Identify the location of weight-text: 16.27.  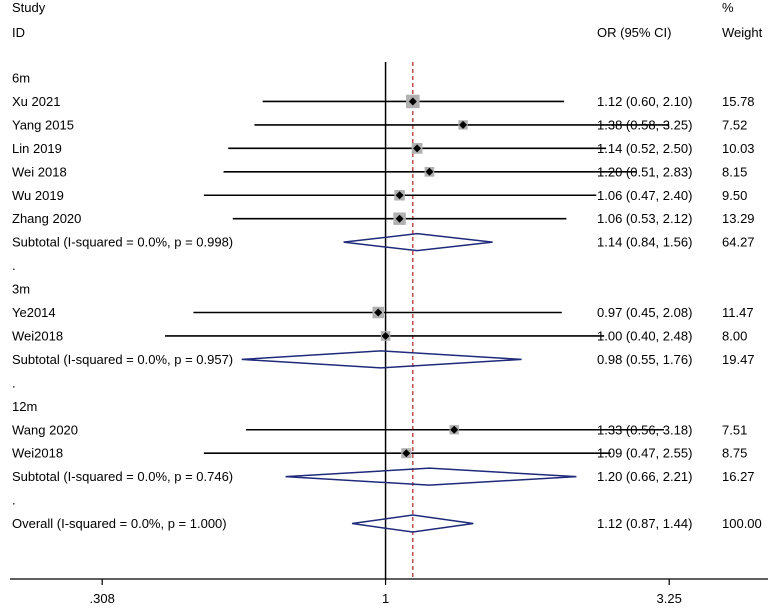
(738, 476).